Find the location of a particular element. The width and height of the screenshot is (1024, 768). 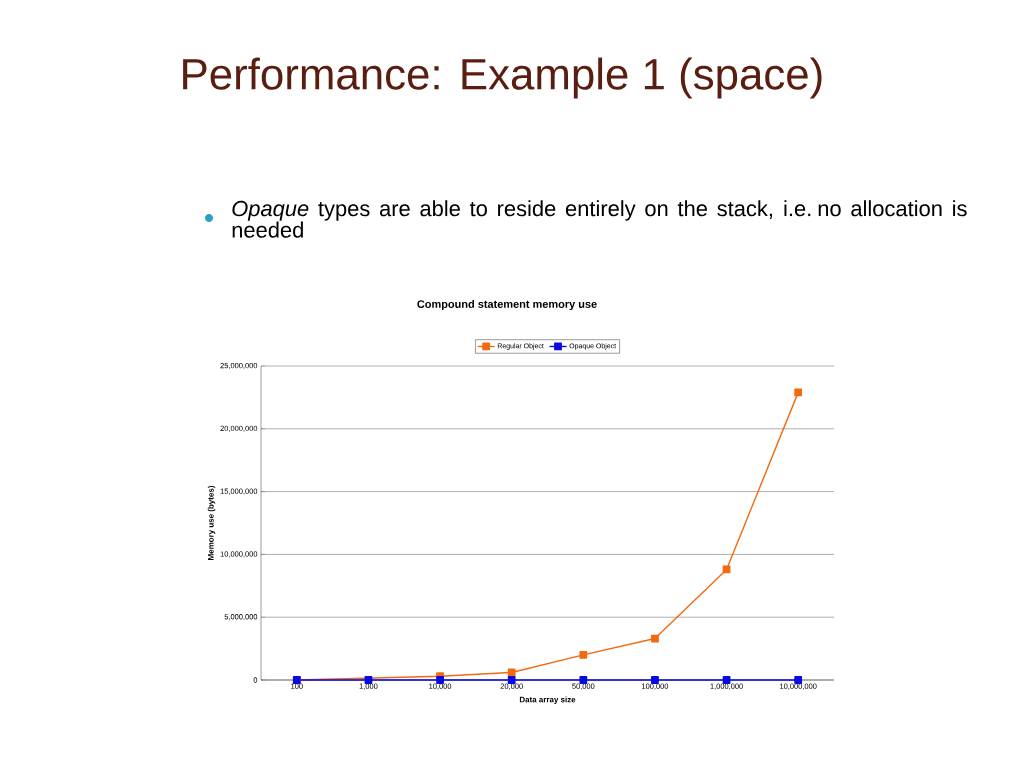

text: Performance: Example 1 (space) is located at coordinates (502, 78).